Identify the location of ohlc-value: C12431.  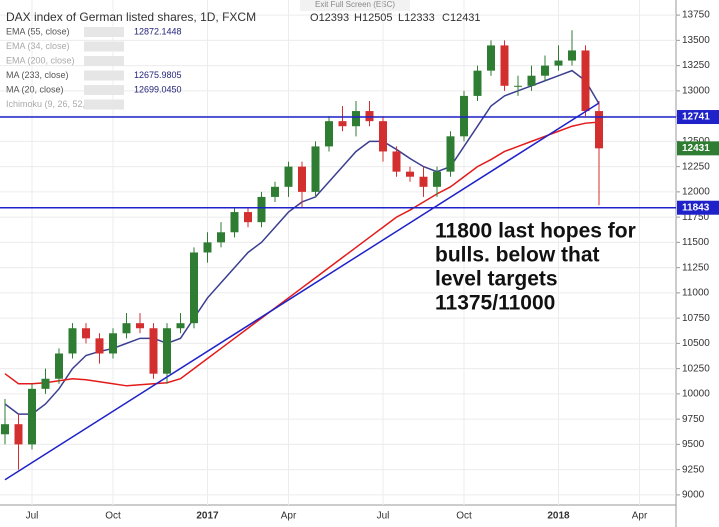
(461, 18).